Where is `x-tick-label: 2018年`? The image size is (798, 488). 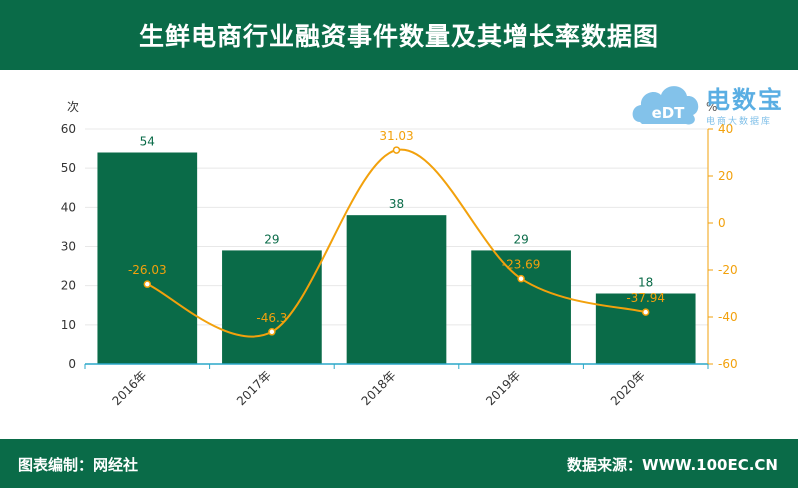
x-tick-label: 2018年 is located at coordinates (379, 388).